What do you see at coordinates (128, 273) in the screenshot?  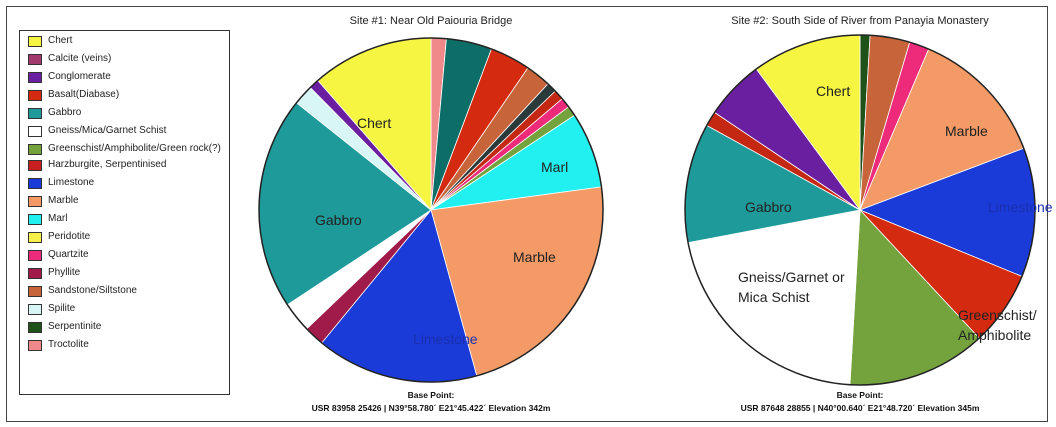 I see `legend-item: Phyllite` at bounding box center [128, 273].